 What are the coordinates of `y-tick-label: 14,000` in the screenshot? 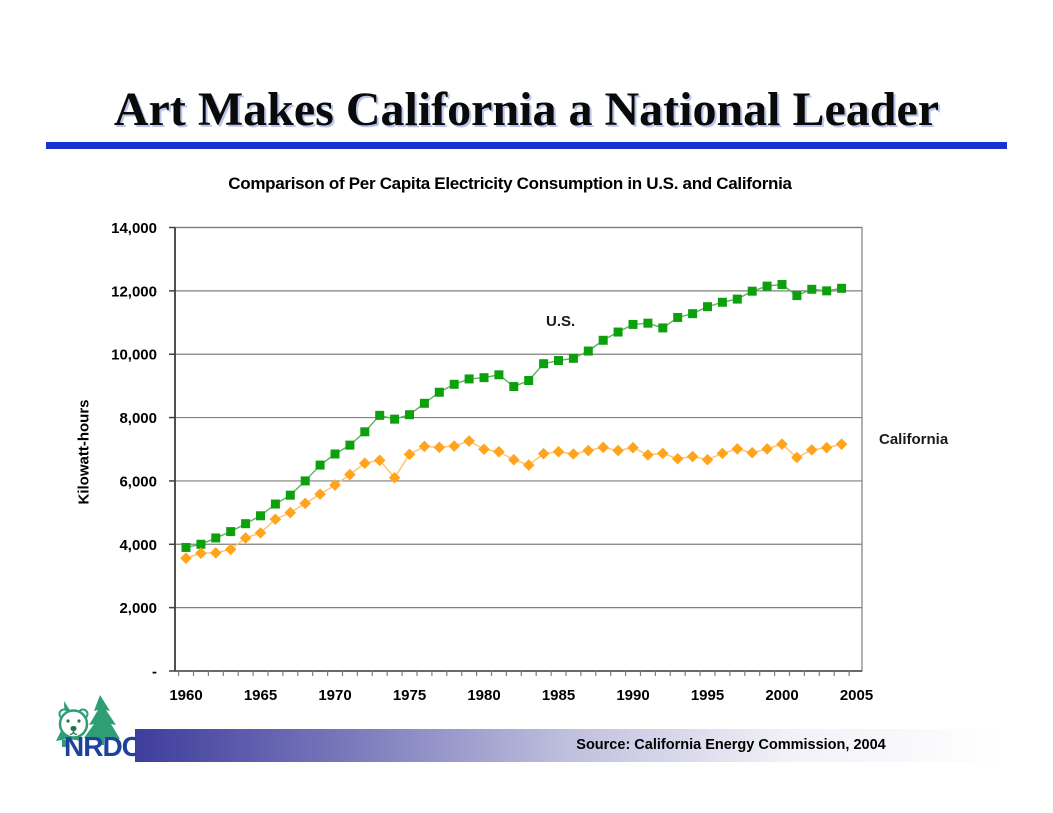 It's located at (134, 228).